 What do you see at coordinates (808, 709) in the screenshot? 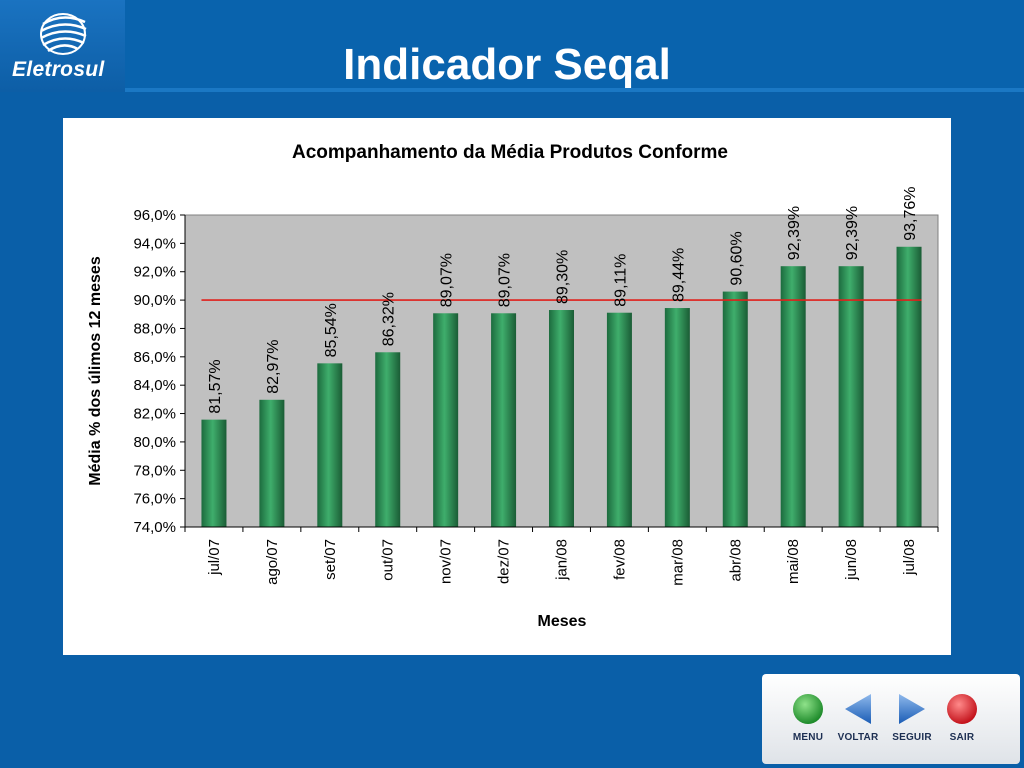
I see `green-circle-icon` at bounding box center [808, 709].